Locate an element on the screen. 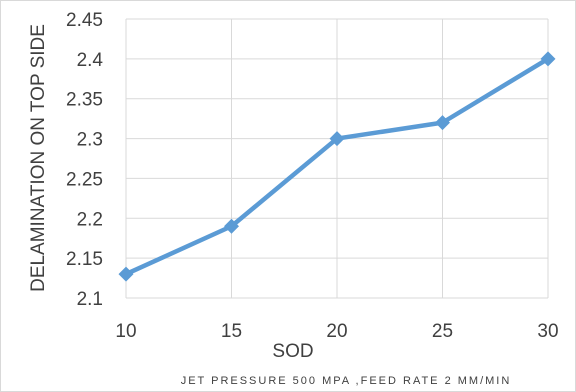 This screenshot has width=576, height=392. x-tick-label: 30 is located at coordinates (547, 331).